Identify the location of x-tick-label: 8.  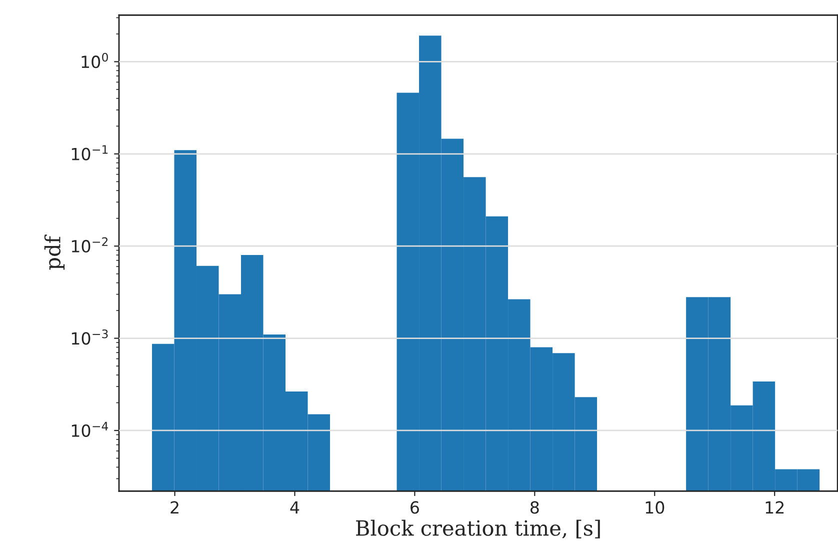
(534, 507).